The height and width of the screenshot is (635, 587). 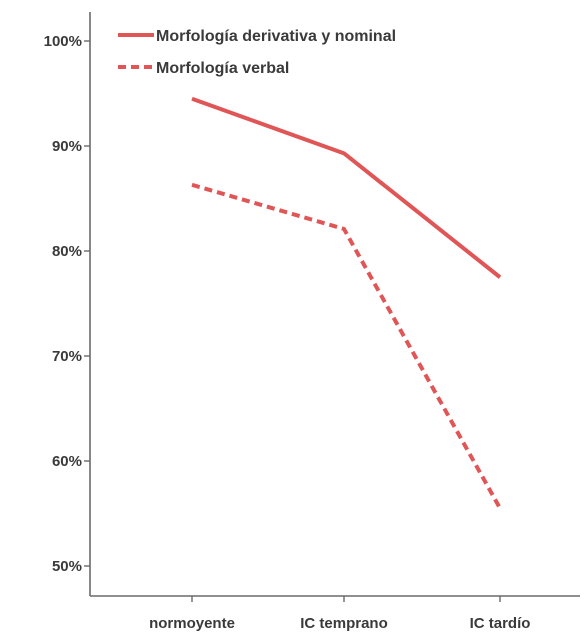 What do you see at coordinates (339, 614) in the screenshot?
I see `x-axis-ticks: normoyente IC temprano IC tardío` at bounding box center [339, 614].